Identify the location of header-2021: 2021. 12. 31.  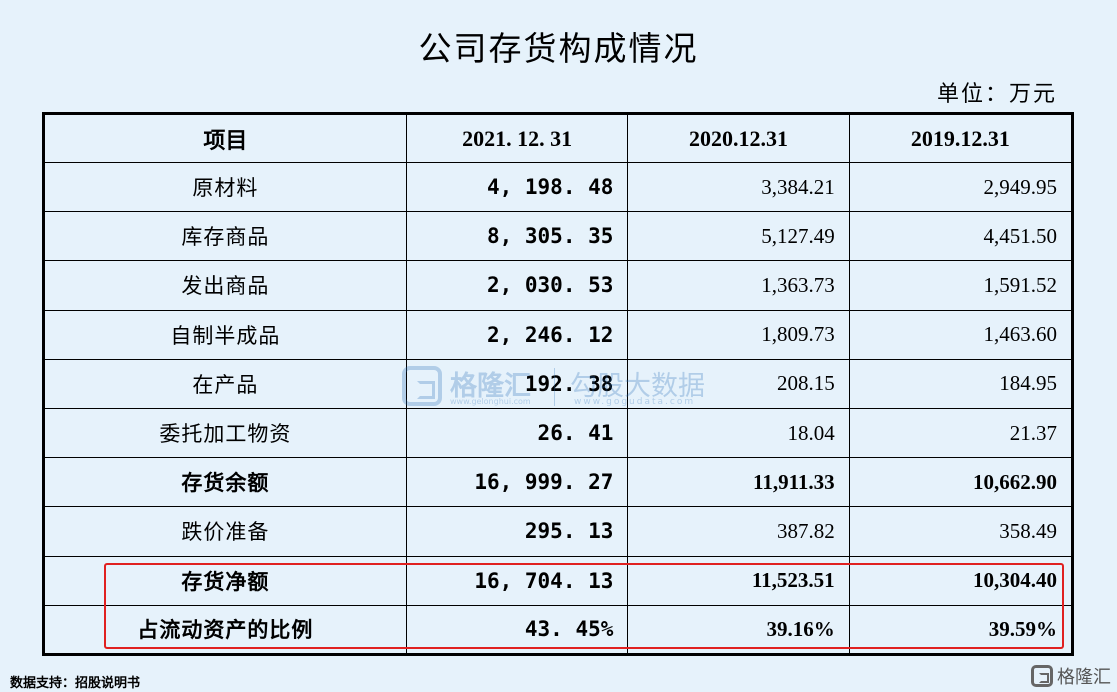
(517, 138).